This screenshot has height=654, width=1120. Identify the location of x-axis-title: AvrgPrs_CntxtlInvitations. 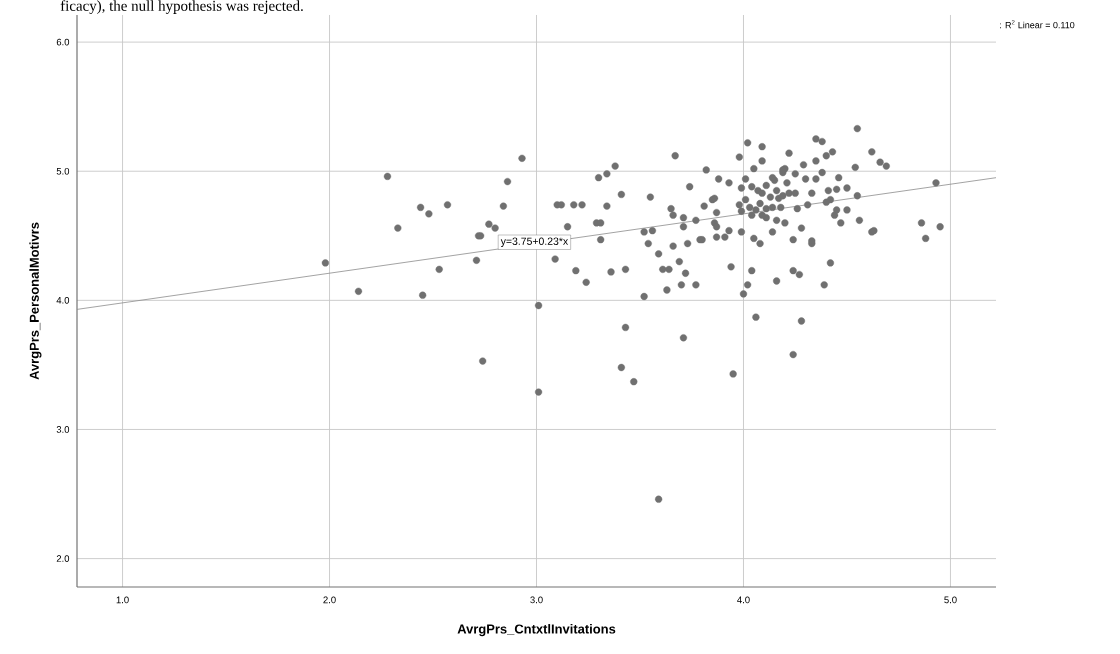
(536, 630).